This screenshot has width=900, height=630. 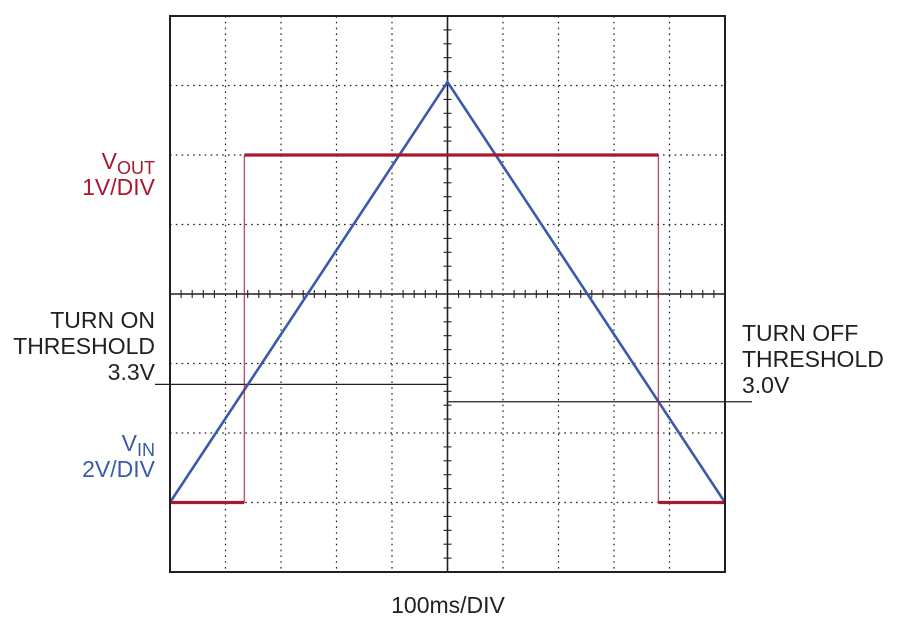 I want to click on vin-name-sub: IN, so click(x=146, y=450).